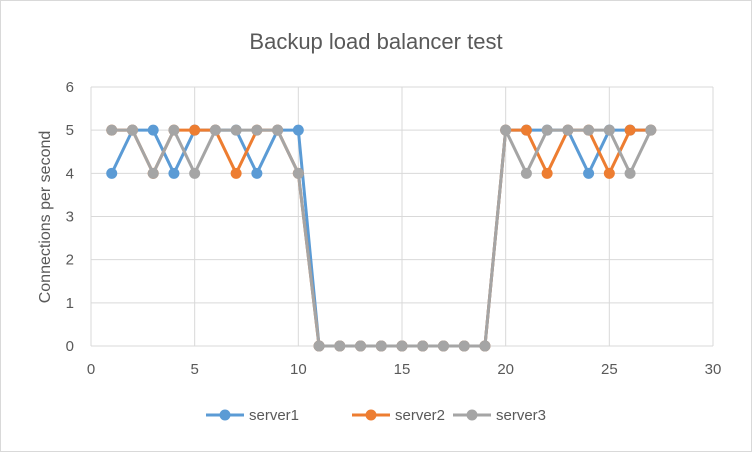 The width and height of the screenshot is (752, 452). What do you see at coordinates (70, 87) in the screenshot?
I see `y-tick-label: 6` at bounding box center [70, 87].